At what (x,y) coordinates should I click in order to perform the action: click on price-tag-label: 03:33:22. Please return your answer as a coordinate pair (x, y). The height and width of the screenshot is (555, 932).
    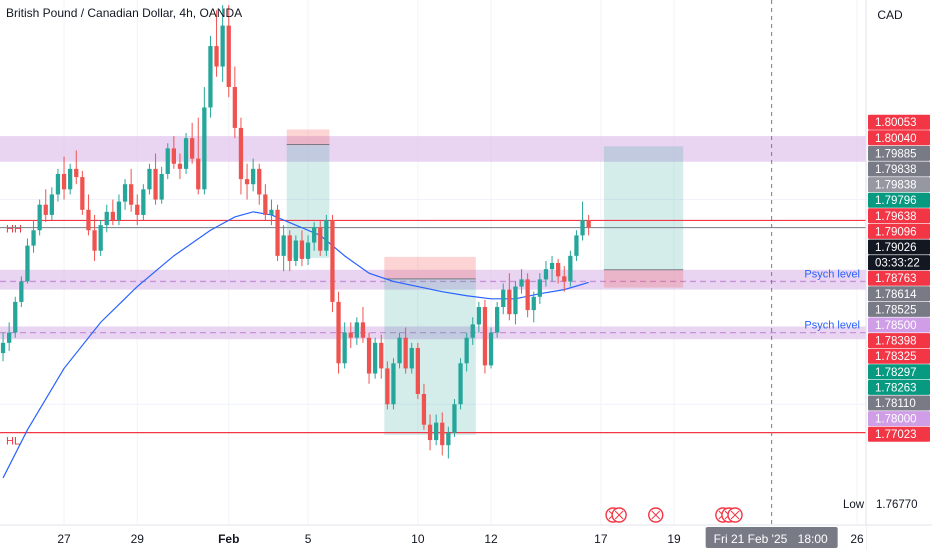
    Looking at the image, I should click on (897, 264).